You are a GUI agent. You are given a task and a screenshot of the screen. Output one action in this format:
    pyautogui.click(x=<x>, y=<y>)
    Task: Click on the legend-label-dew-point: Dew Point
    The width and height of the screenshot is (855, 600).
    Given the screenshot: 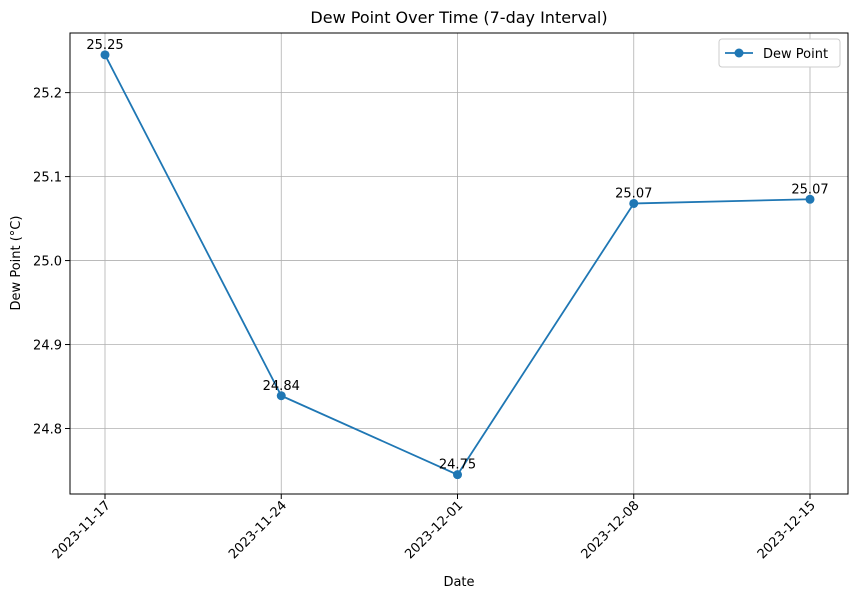 What is the action you would take?
    pyautogui.click(x=795, y=54)
    